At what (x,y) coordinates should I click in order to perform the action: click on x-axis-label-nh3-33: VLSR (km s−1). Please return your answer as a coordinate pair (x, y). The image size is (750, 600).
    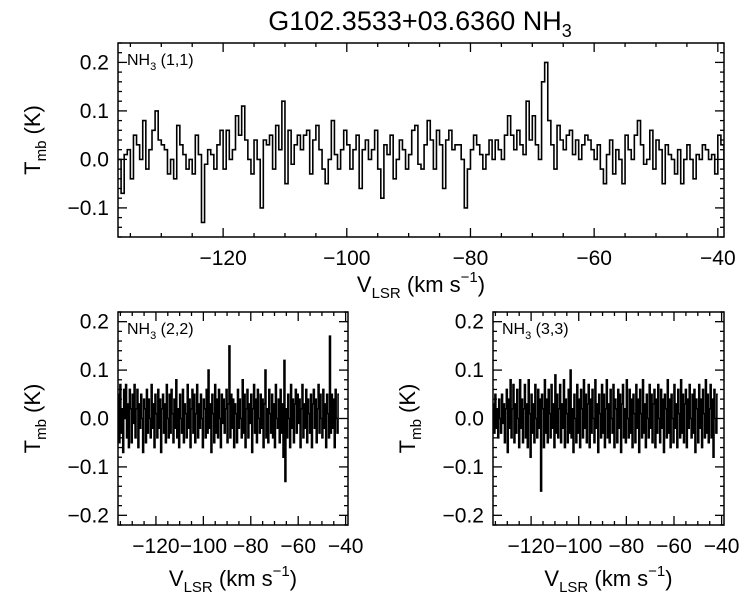
    Looking at the image, I should click on (608, 579).